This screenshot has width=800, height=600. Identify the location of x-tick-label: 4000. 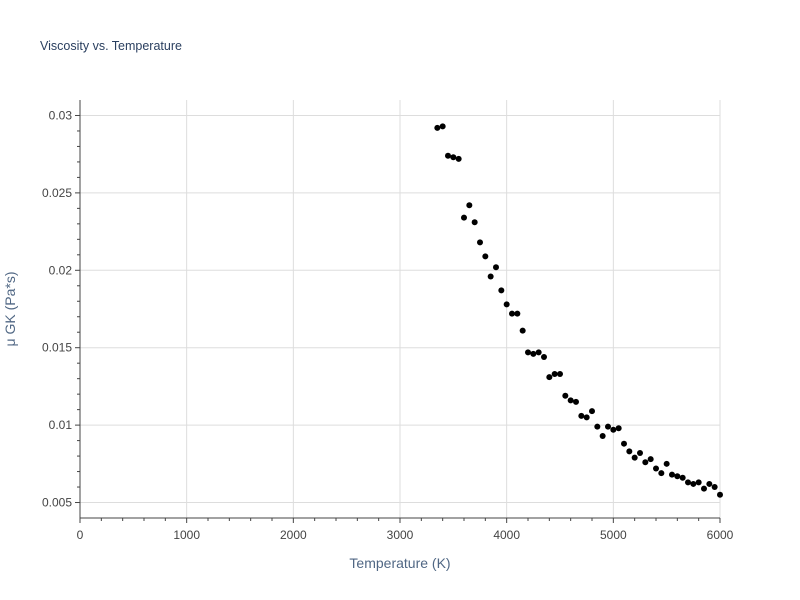
(506, 535).